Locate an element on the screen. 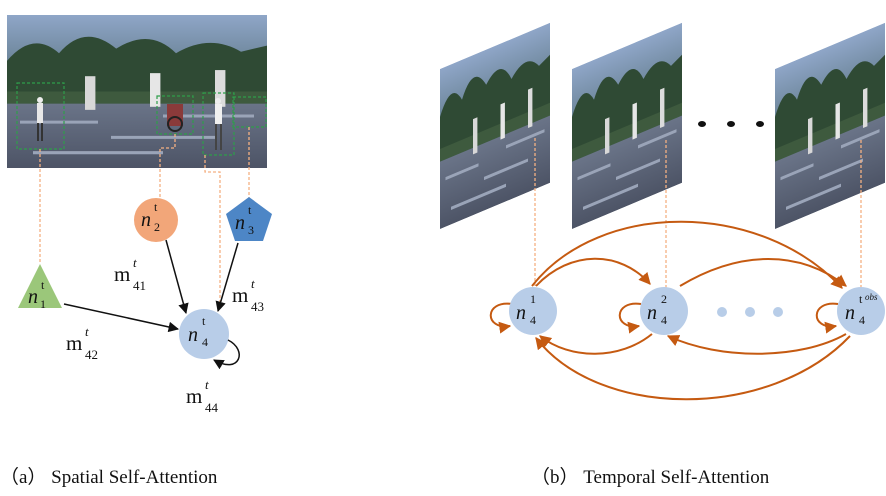 The width and height of the screenshot is (886, 496). node-n1: n t 1 is located at coordinates (40, 287).